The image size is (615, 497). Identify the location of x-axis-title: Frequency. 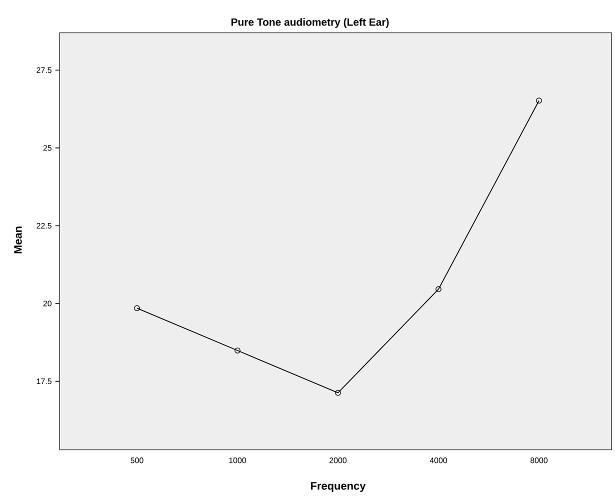
(338, 487).